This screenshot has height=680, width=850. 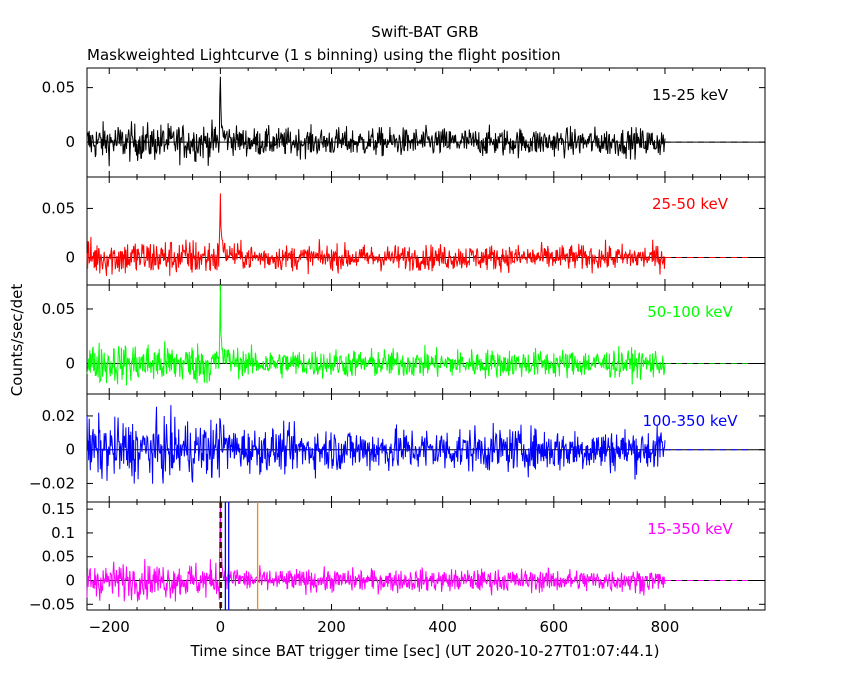 I want to click on panel-energy-label: 50-100 keV, so click(x=690, y=312).